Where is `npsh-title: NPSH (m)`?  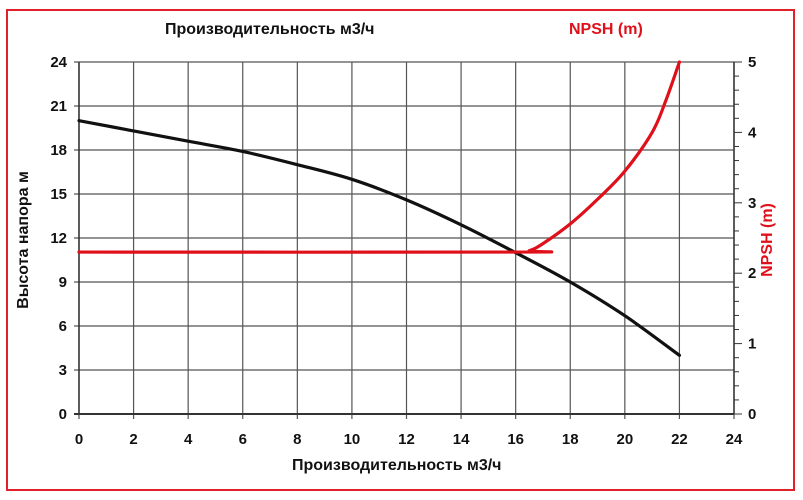
npsh-title: NPSH (m) is located at coordinates (606, 29).